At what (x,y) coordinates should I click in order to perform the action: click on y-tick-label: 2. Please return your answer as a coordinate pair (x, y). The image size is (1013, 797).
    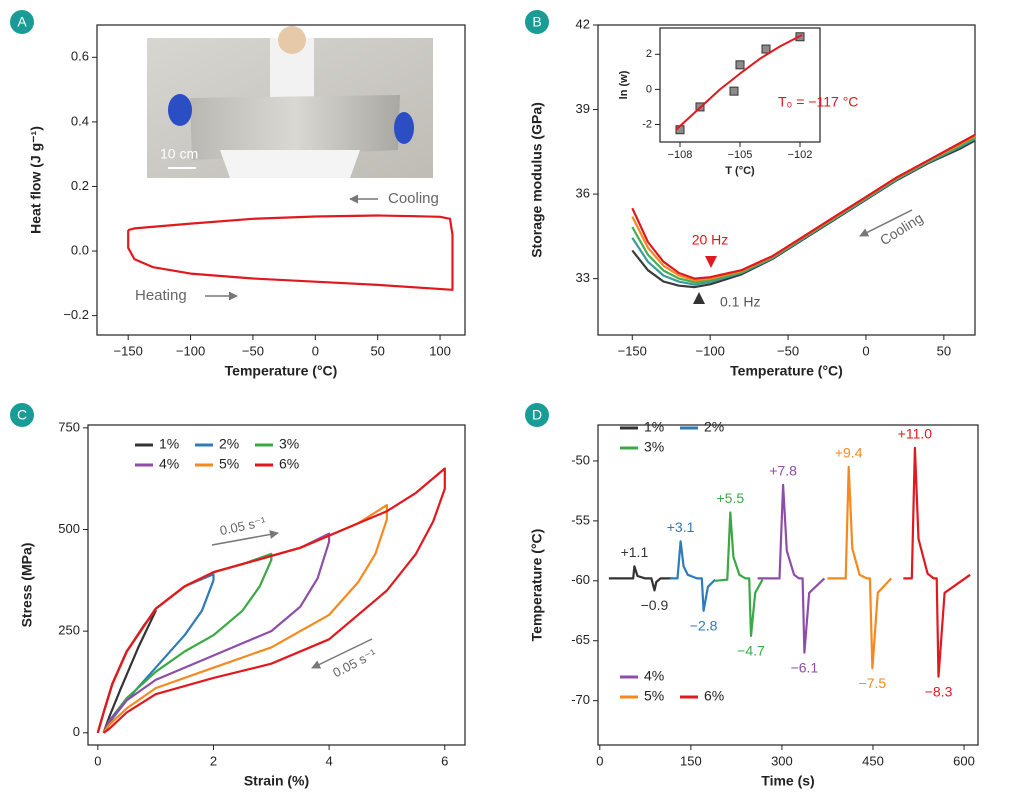
    Looking at the image, I should click on (649, 54).